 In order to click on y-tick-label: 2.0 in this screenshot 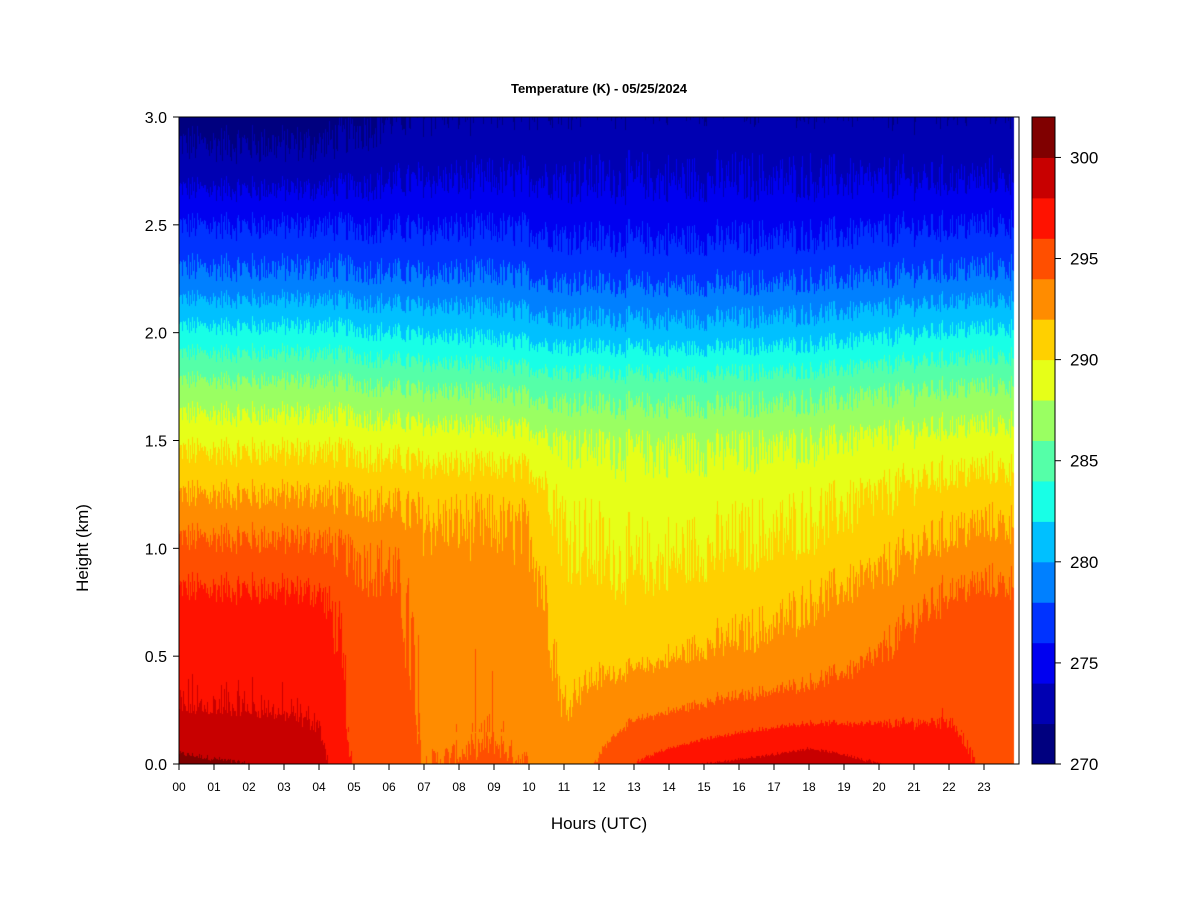, I will do `click(156, 334)`.